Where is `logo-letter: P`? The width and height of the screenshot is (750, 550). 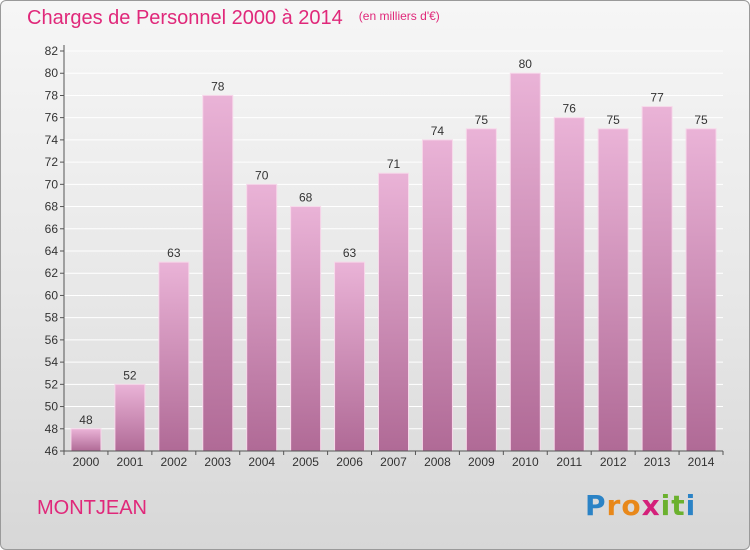
logo-letter: P is located at coordinates (596, 505).